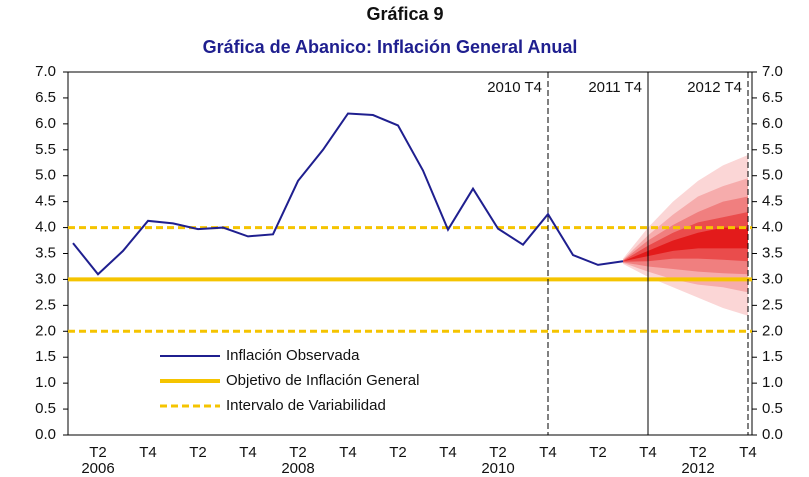 Image resolution: width=809 pixels, height=477 pixels. What do you see at coordinates (772, 356) in the screenshot?
I see `y2-tick-label: 1.5` at bounding box center [772, 356].